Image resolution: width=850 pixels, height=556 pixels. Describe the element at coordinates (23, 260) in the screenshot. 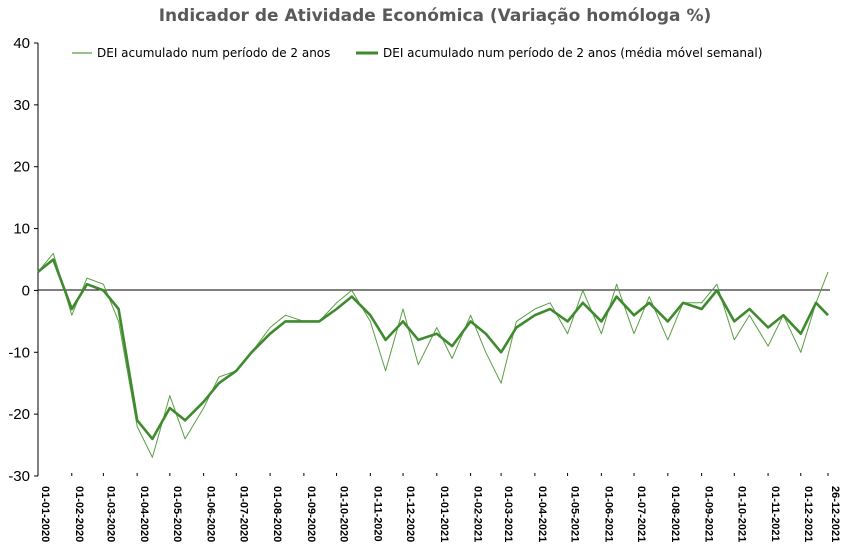

I see `y-ticks: 40 30 20 10 0 -10 -20 -30` at that location.